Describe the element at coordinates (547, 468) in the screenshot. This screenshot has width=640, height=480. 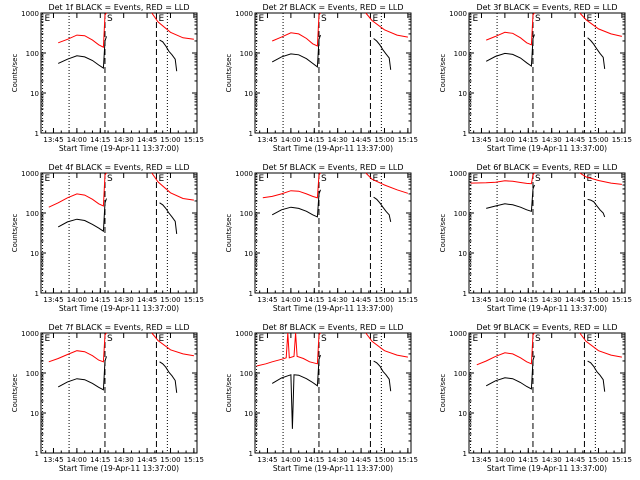
I see `x-axis-label: Start Time (19-Apr-11 13:37:00)` at that location.